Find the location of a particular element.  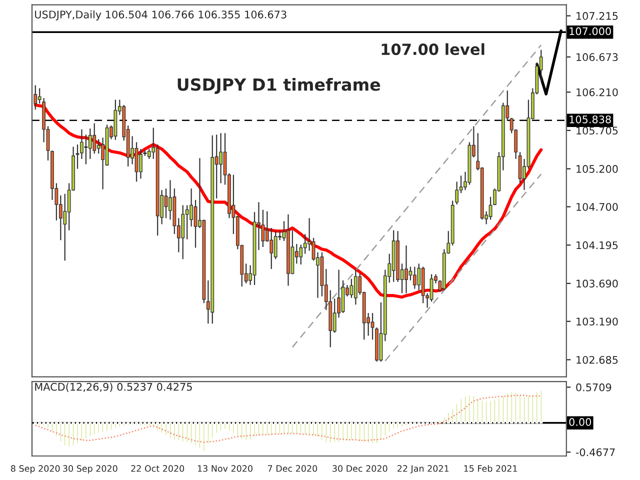

text: USDJPY,Daily 106.504 106.766 106.355 106.673 is located at coordinates (160, 15).